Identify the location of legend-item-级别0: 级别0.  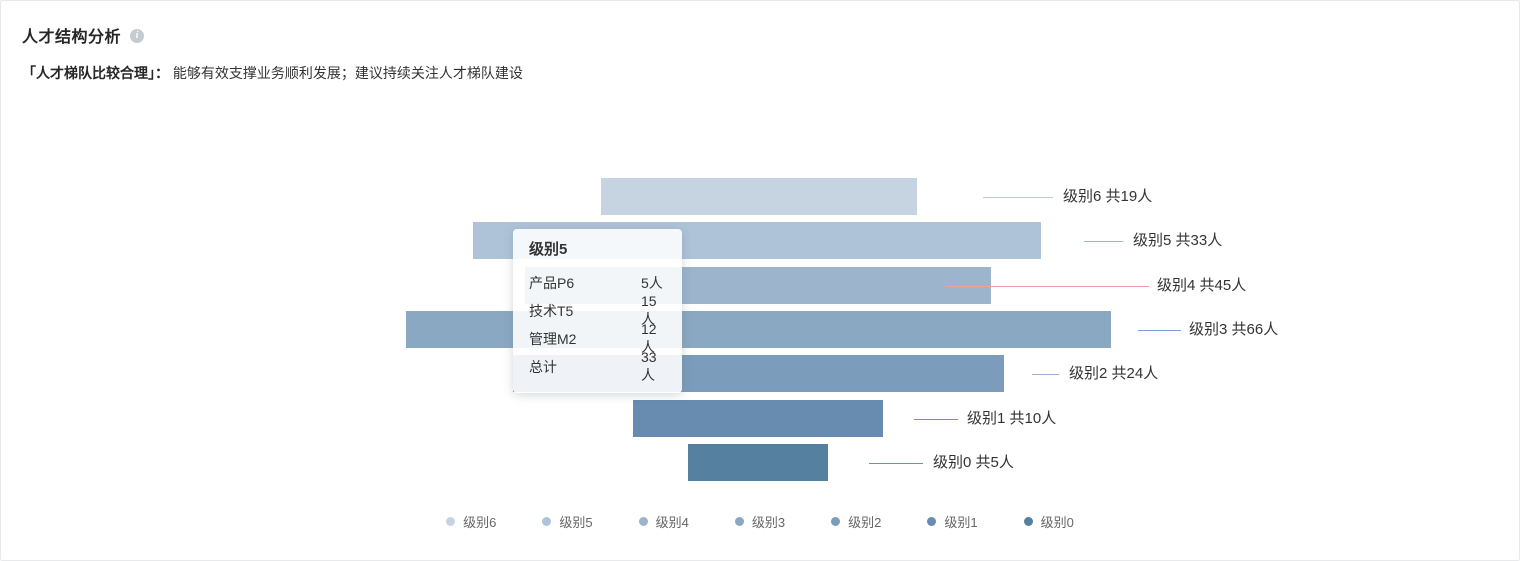
(1048, 521).